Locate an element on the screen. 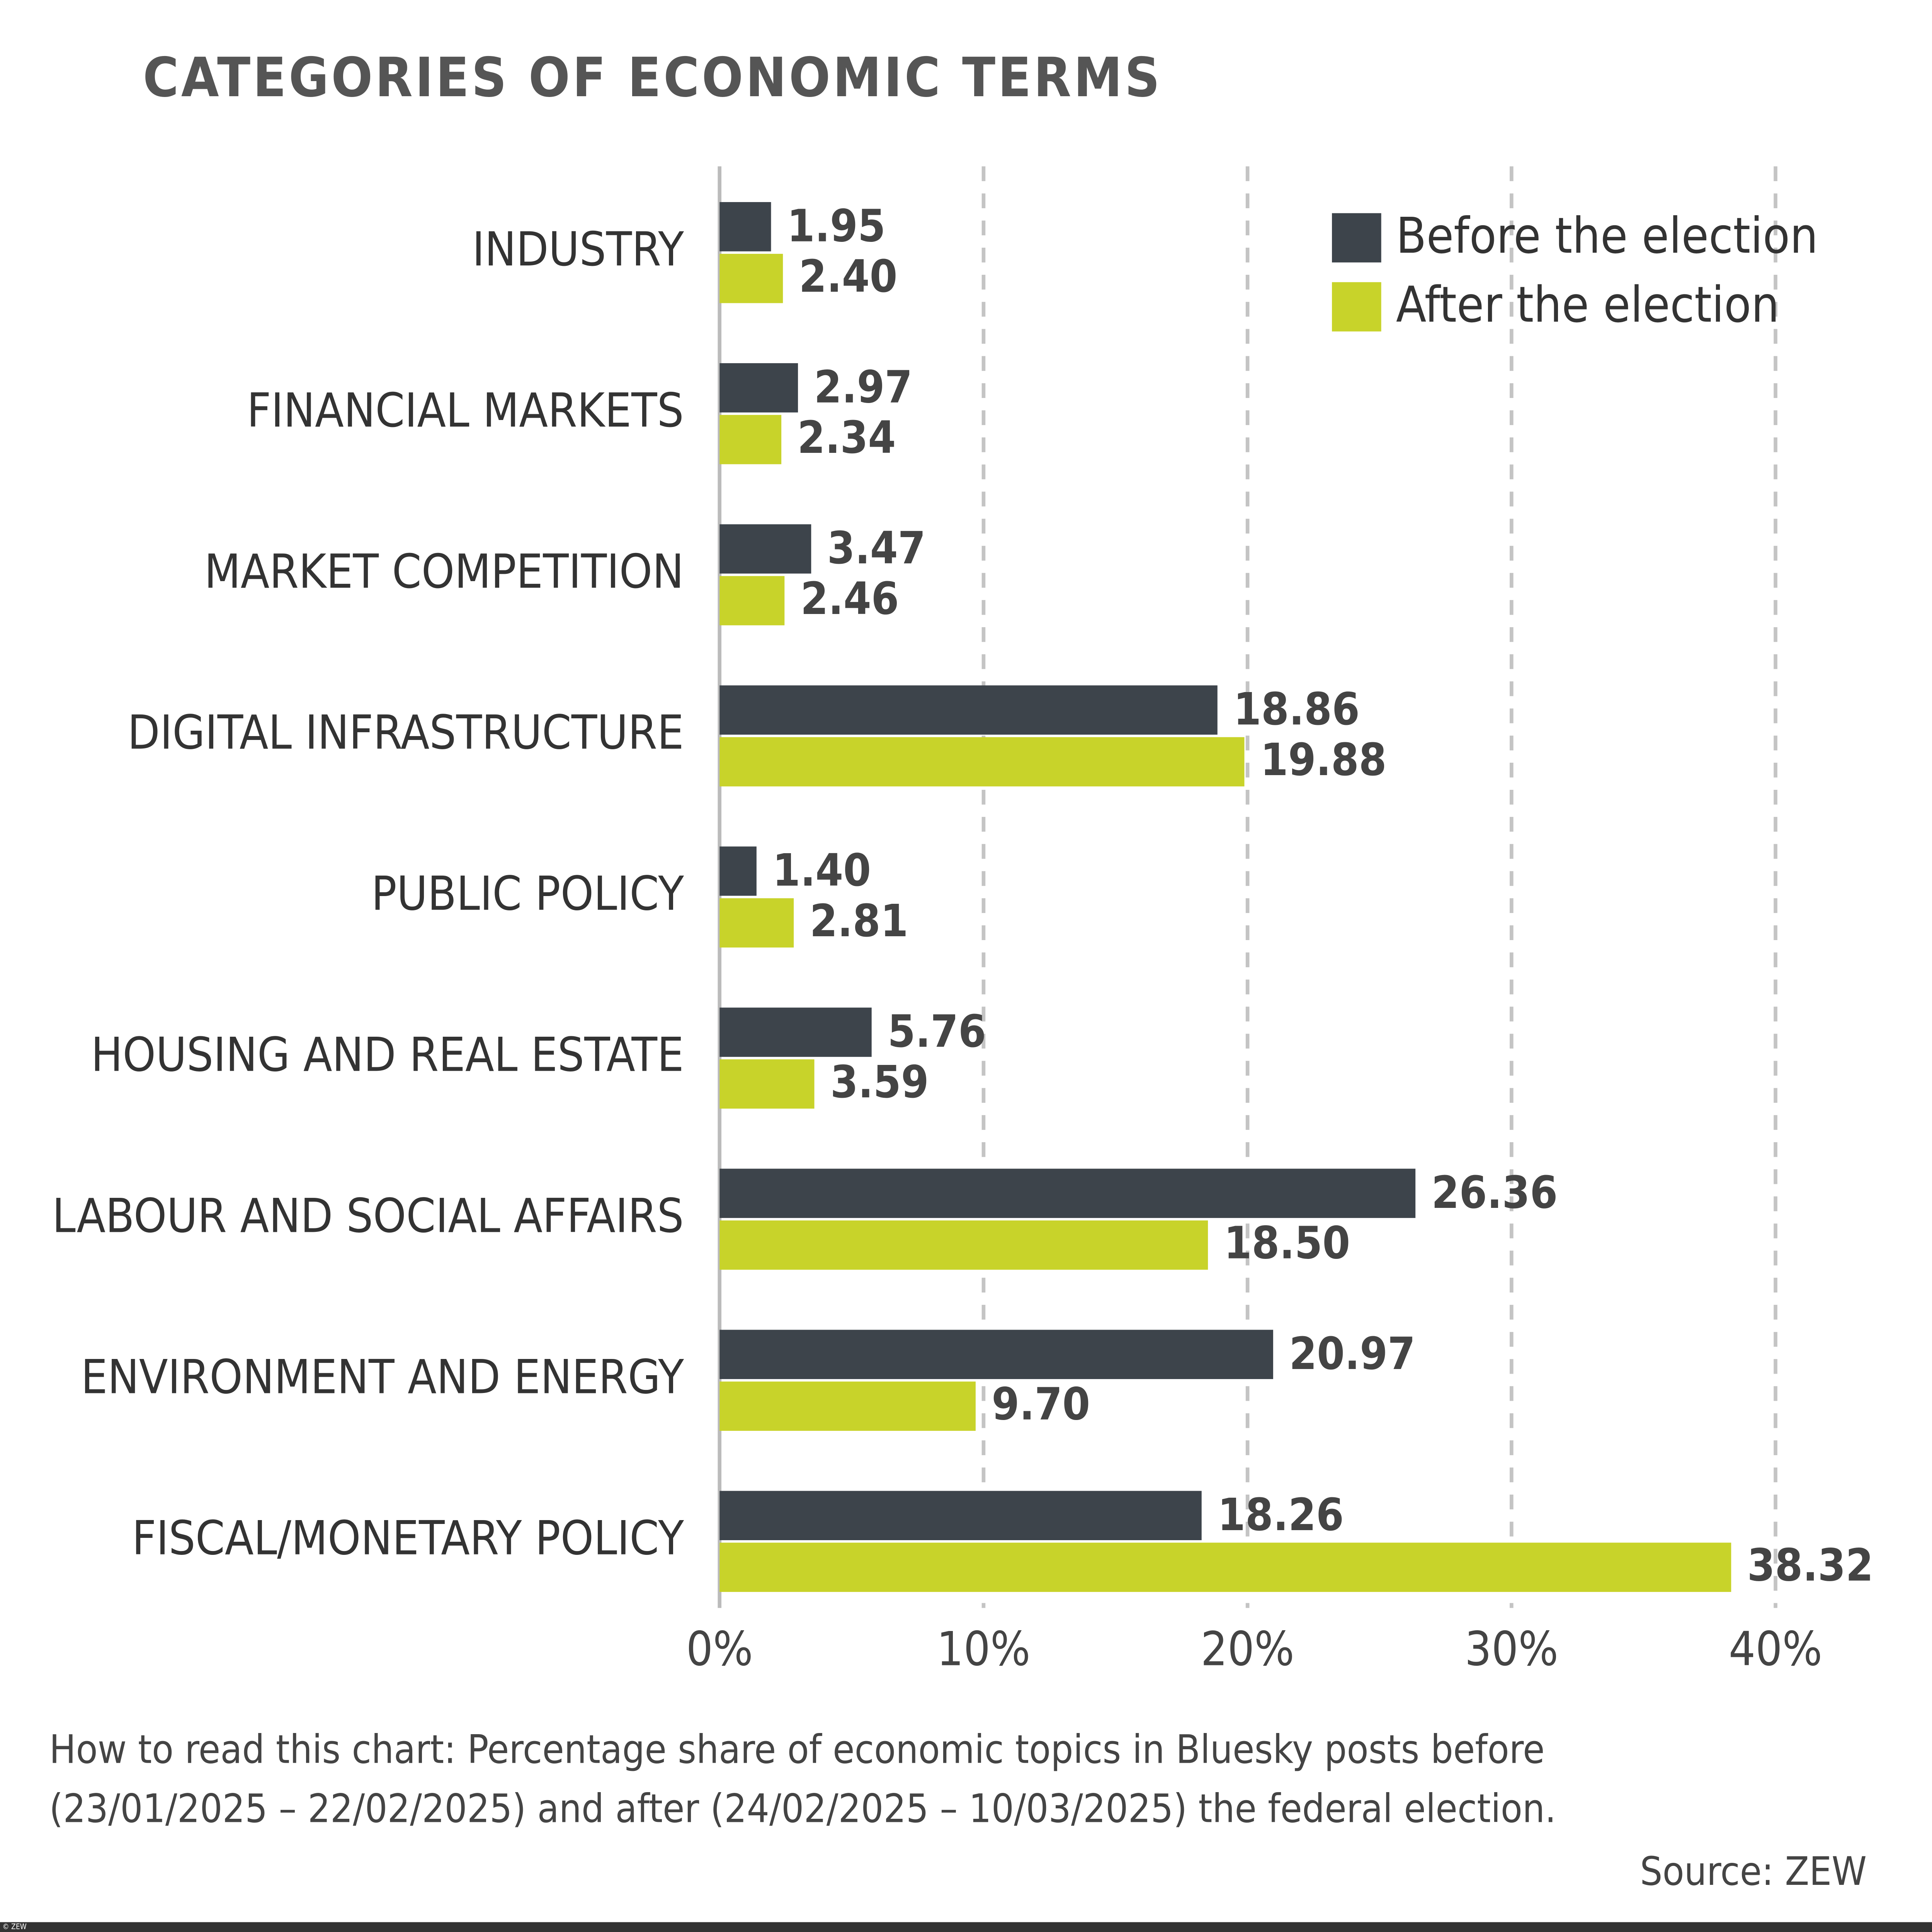 The width and height of the screenshot is (1932, 1932). y-tick-label: MARKET COMPETITION is located at coordinates (444, 571).